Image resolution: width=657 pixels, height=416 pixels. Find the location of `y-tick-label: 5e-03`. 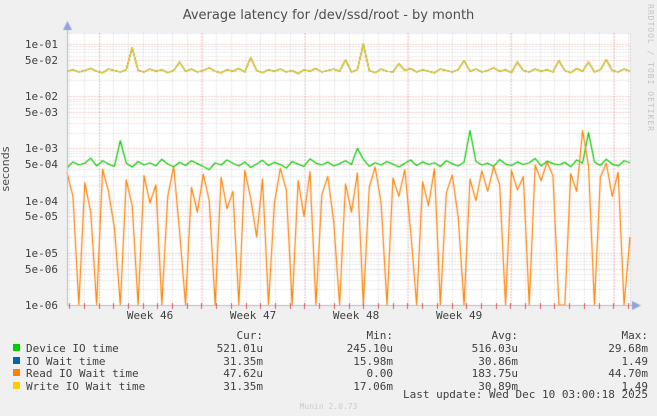

y-tick-label: 5e-03 is located at coordinates (41, 112).